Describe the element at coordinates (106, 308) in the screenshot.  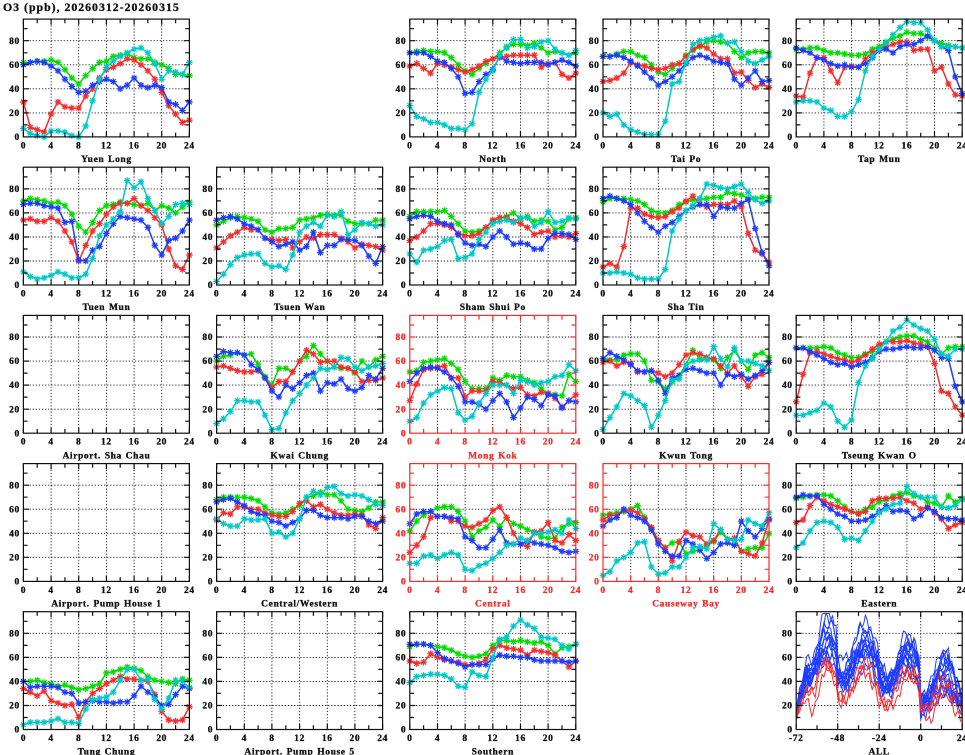
I see `svg-text: Tuen Mun` at that location.